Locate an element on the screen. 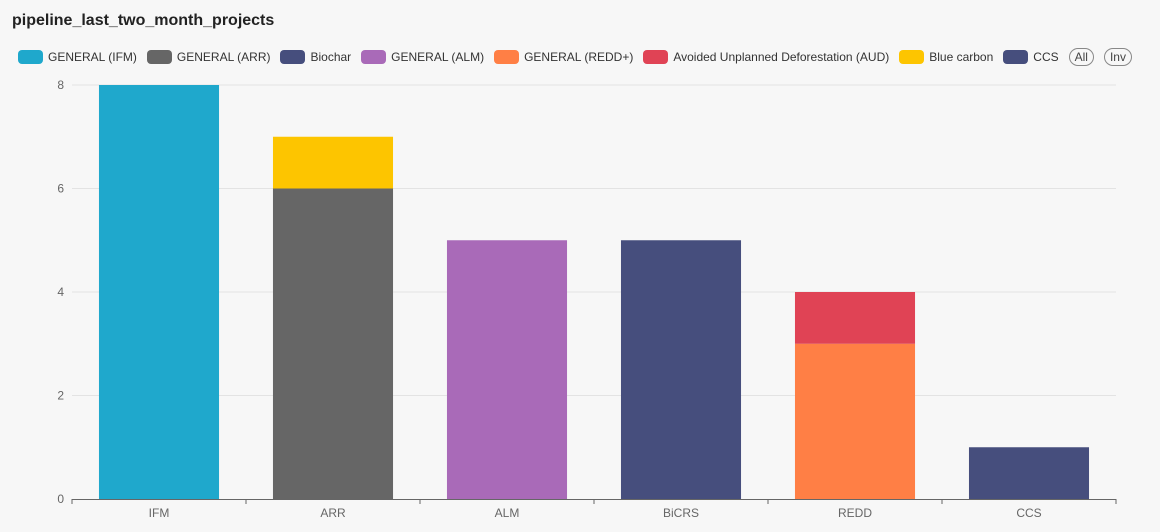 This screenshot has height=532, width=1160. bar-arr-blue-carbon is located at coordinates (333, 162).